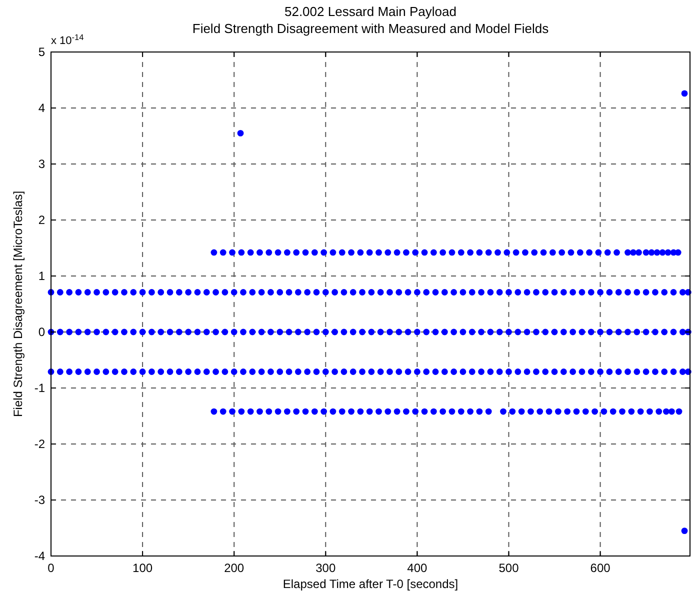 The height and width of the screenshot is (596, 698). I want to click on chart-title: 52.002 Lessard Main Payload, so click(370, 11).